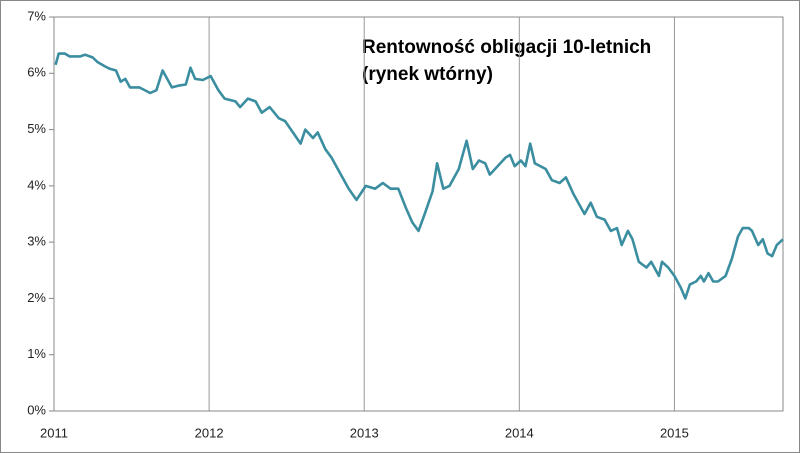 This screenshot has height=453, width=800. What do you see at coordinates (427, 74) in the screenshot?
I see `chart-subtitle: (rynek wtórny)` at bounding box center [427, 74].